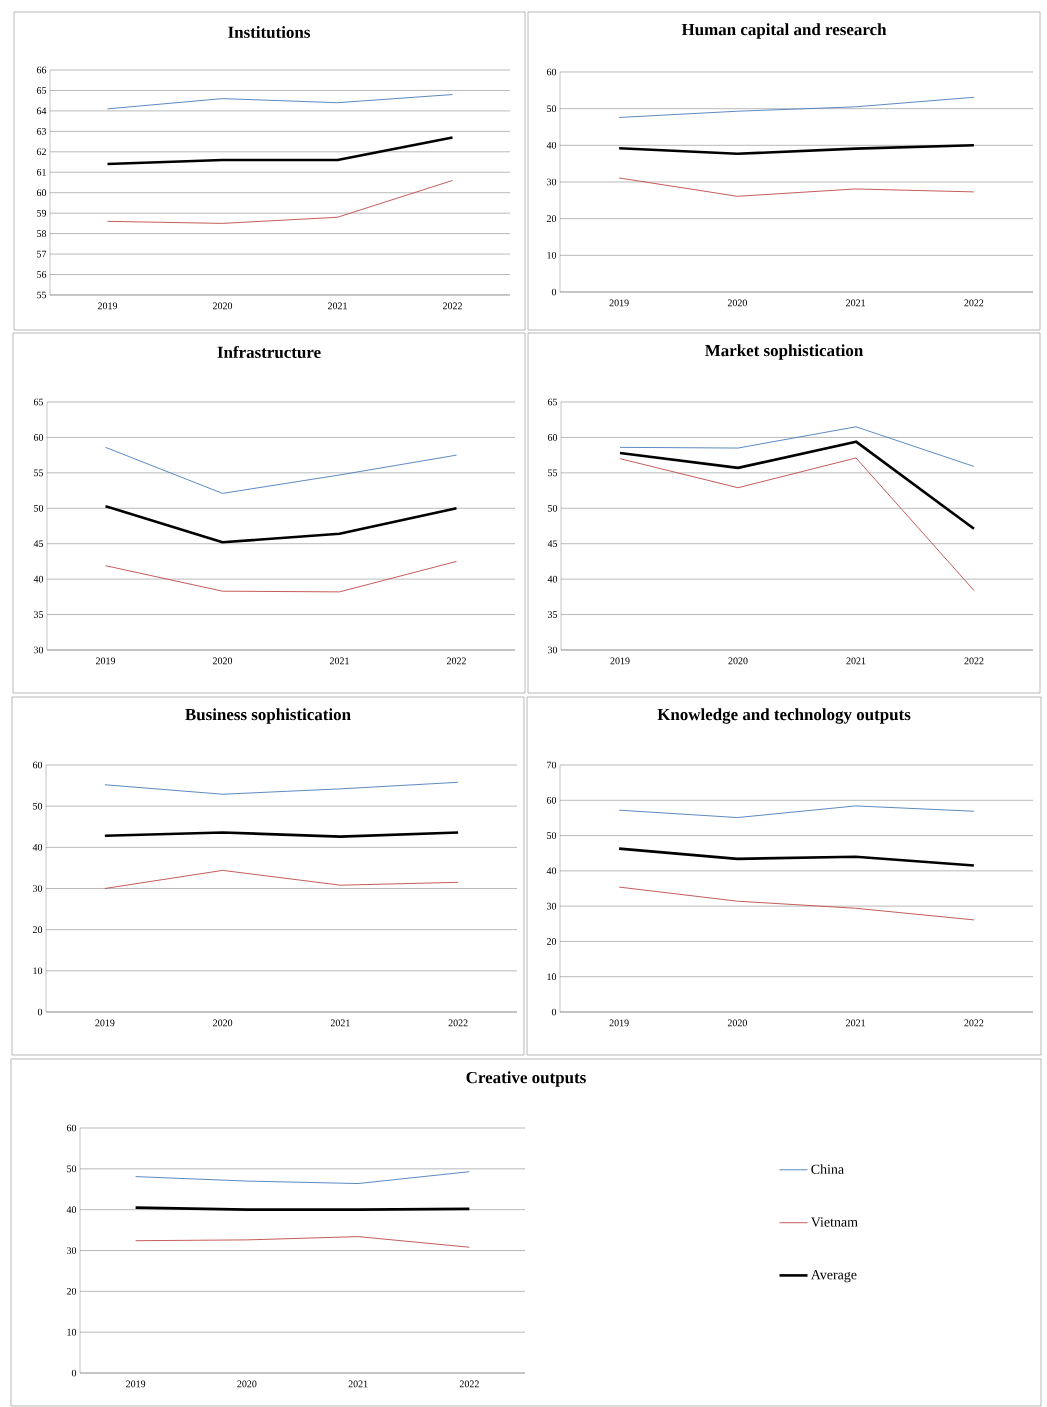  Describe the element at coordinates (827, 1169) in the screenshot. I see `legend-label: China` at that location.